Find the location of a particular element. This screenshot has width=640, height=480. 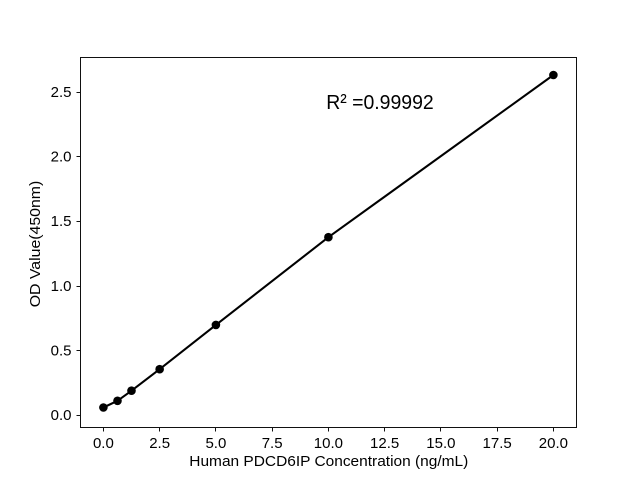

svg-text: OD Value(450nm) is located at coordinates (35, 244).